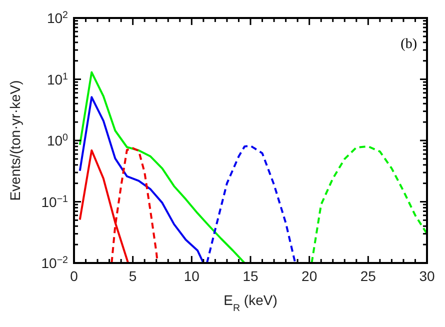 The width and height of the screenshot is (445, 327). What do you see at coordinates (54, 201) in the screenshot?
I see `y-tick-label: 10$^{−1}$` at bounding box center [54, 201].